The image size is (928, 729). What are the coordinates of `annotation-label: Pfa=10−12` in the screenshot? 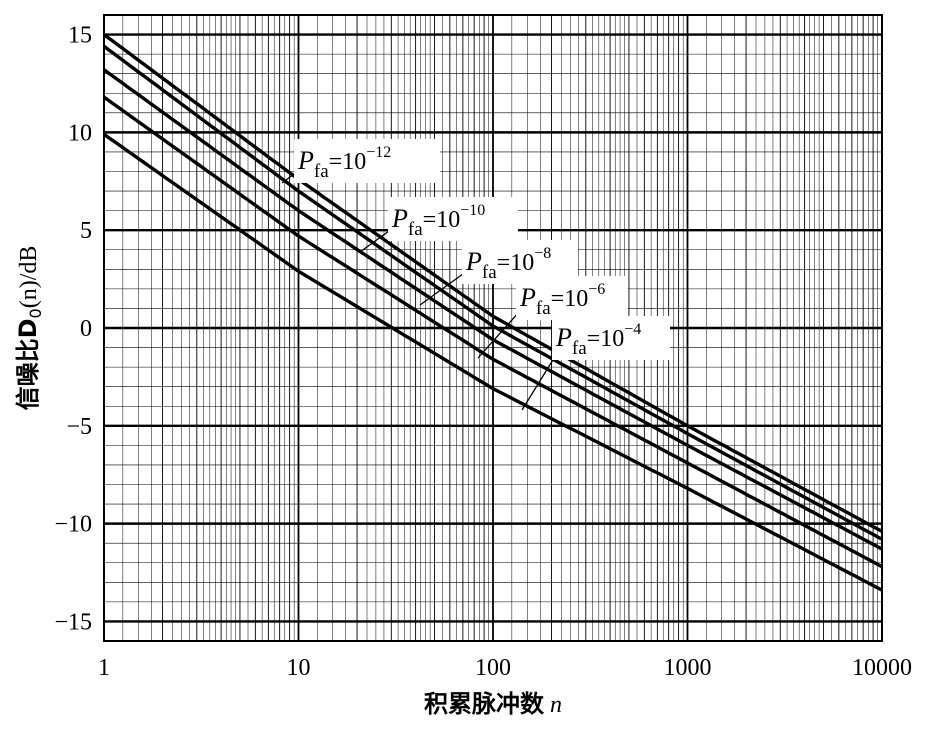 It's located at (344, 163).